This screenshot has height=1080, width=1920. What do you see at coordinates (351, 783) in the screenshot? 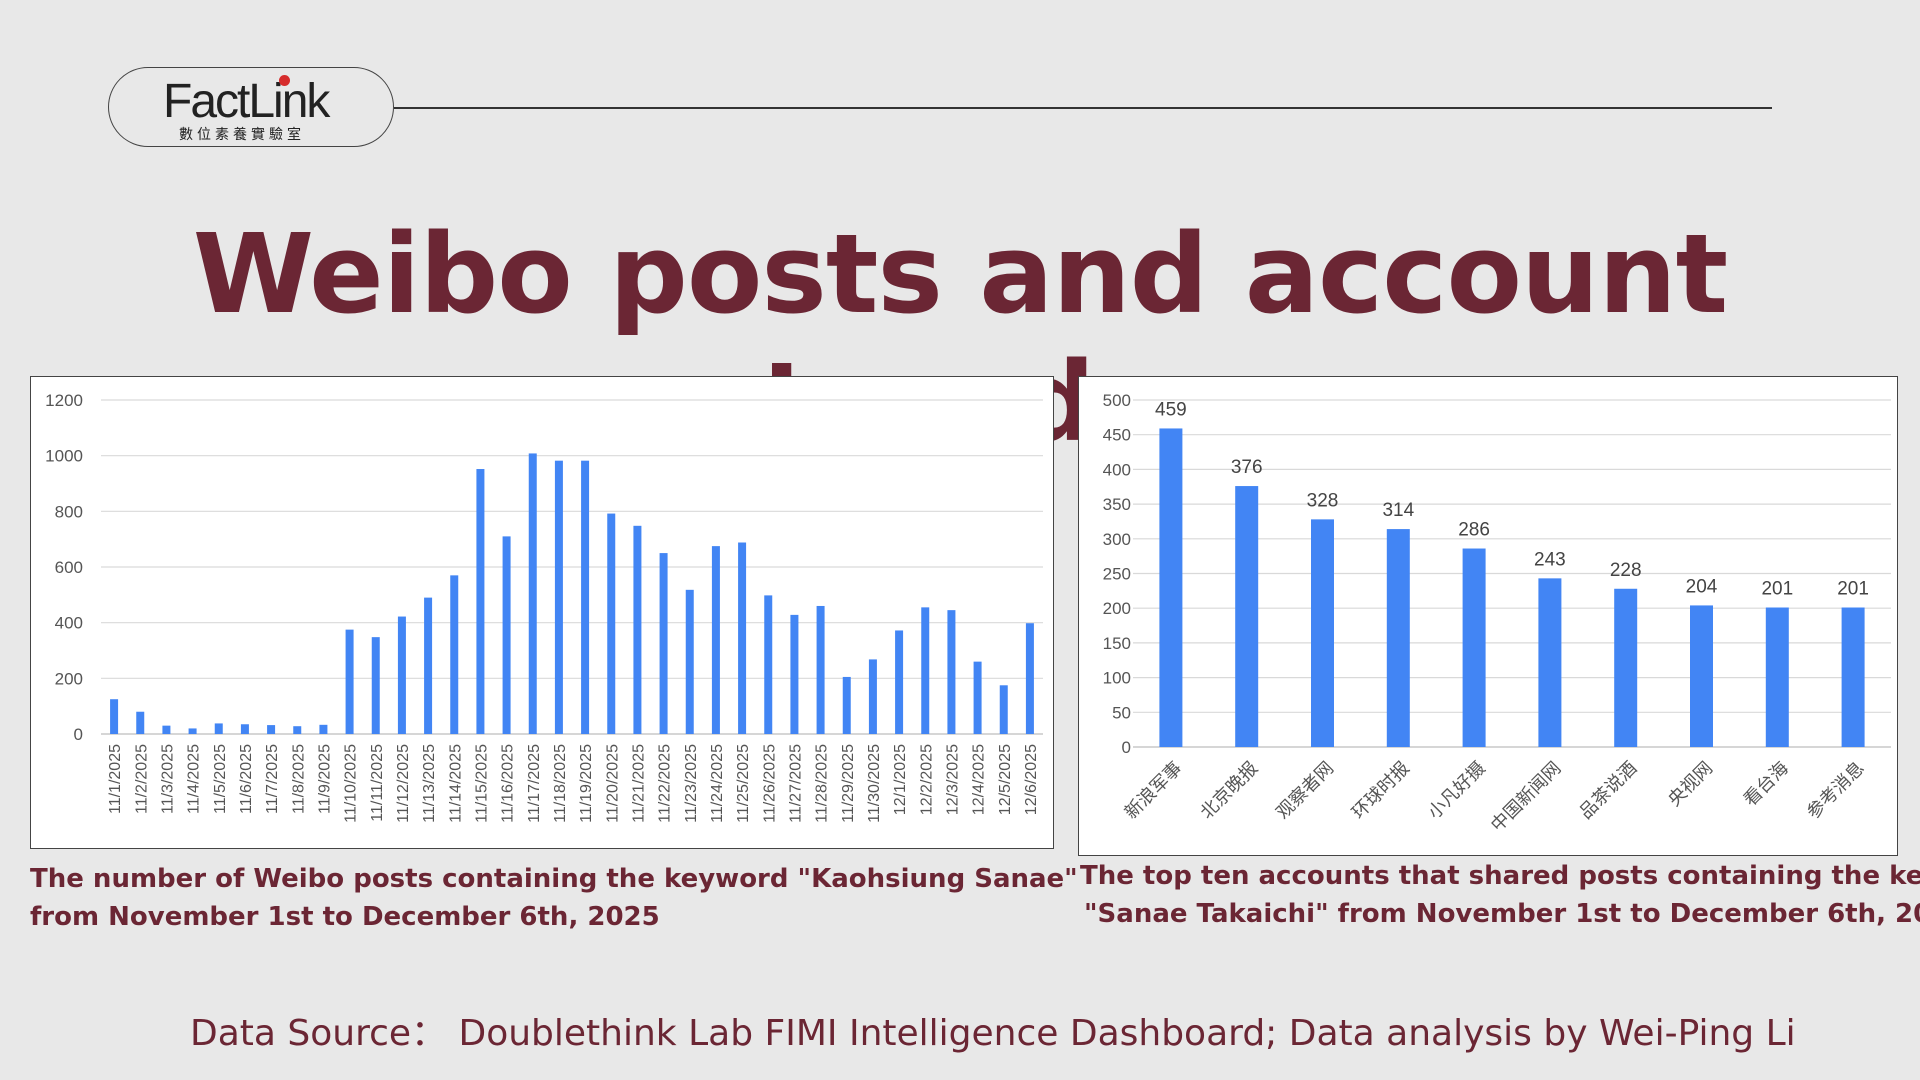
I see `x-tick-label: 11/10/2025` at bounding box center [351, 783].